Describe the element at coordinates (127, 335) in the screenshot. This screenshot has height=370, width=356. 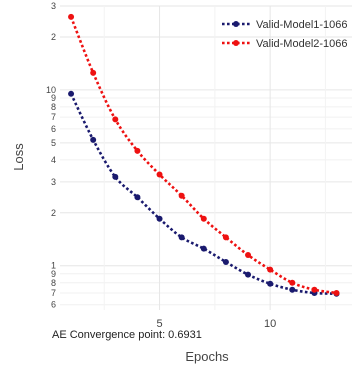
I see `annotation: AE Convergence point: 0.6931` at that location.